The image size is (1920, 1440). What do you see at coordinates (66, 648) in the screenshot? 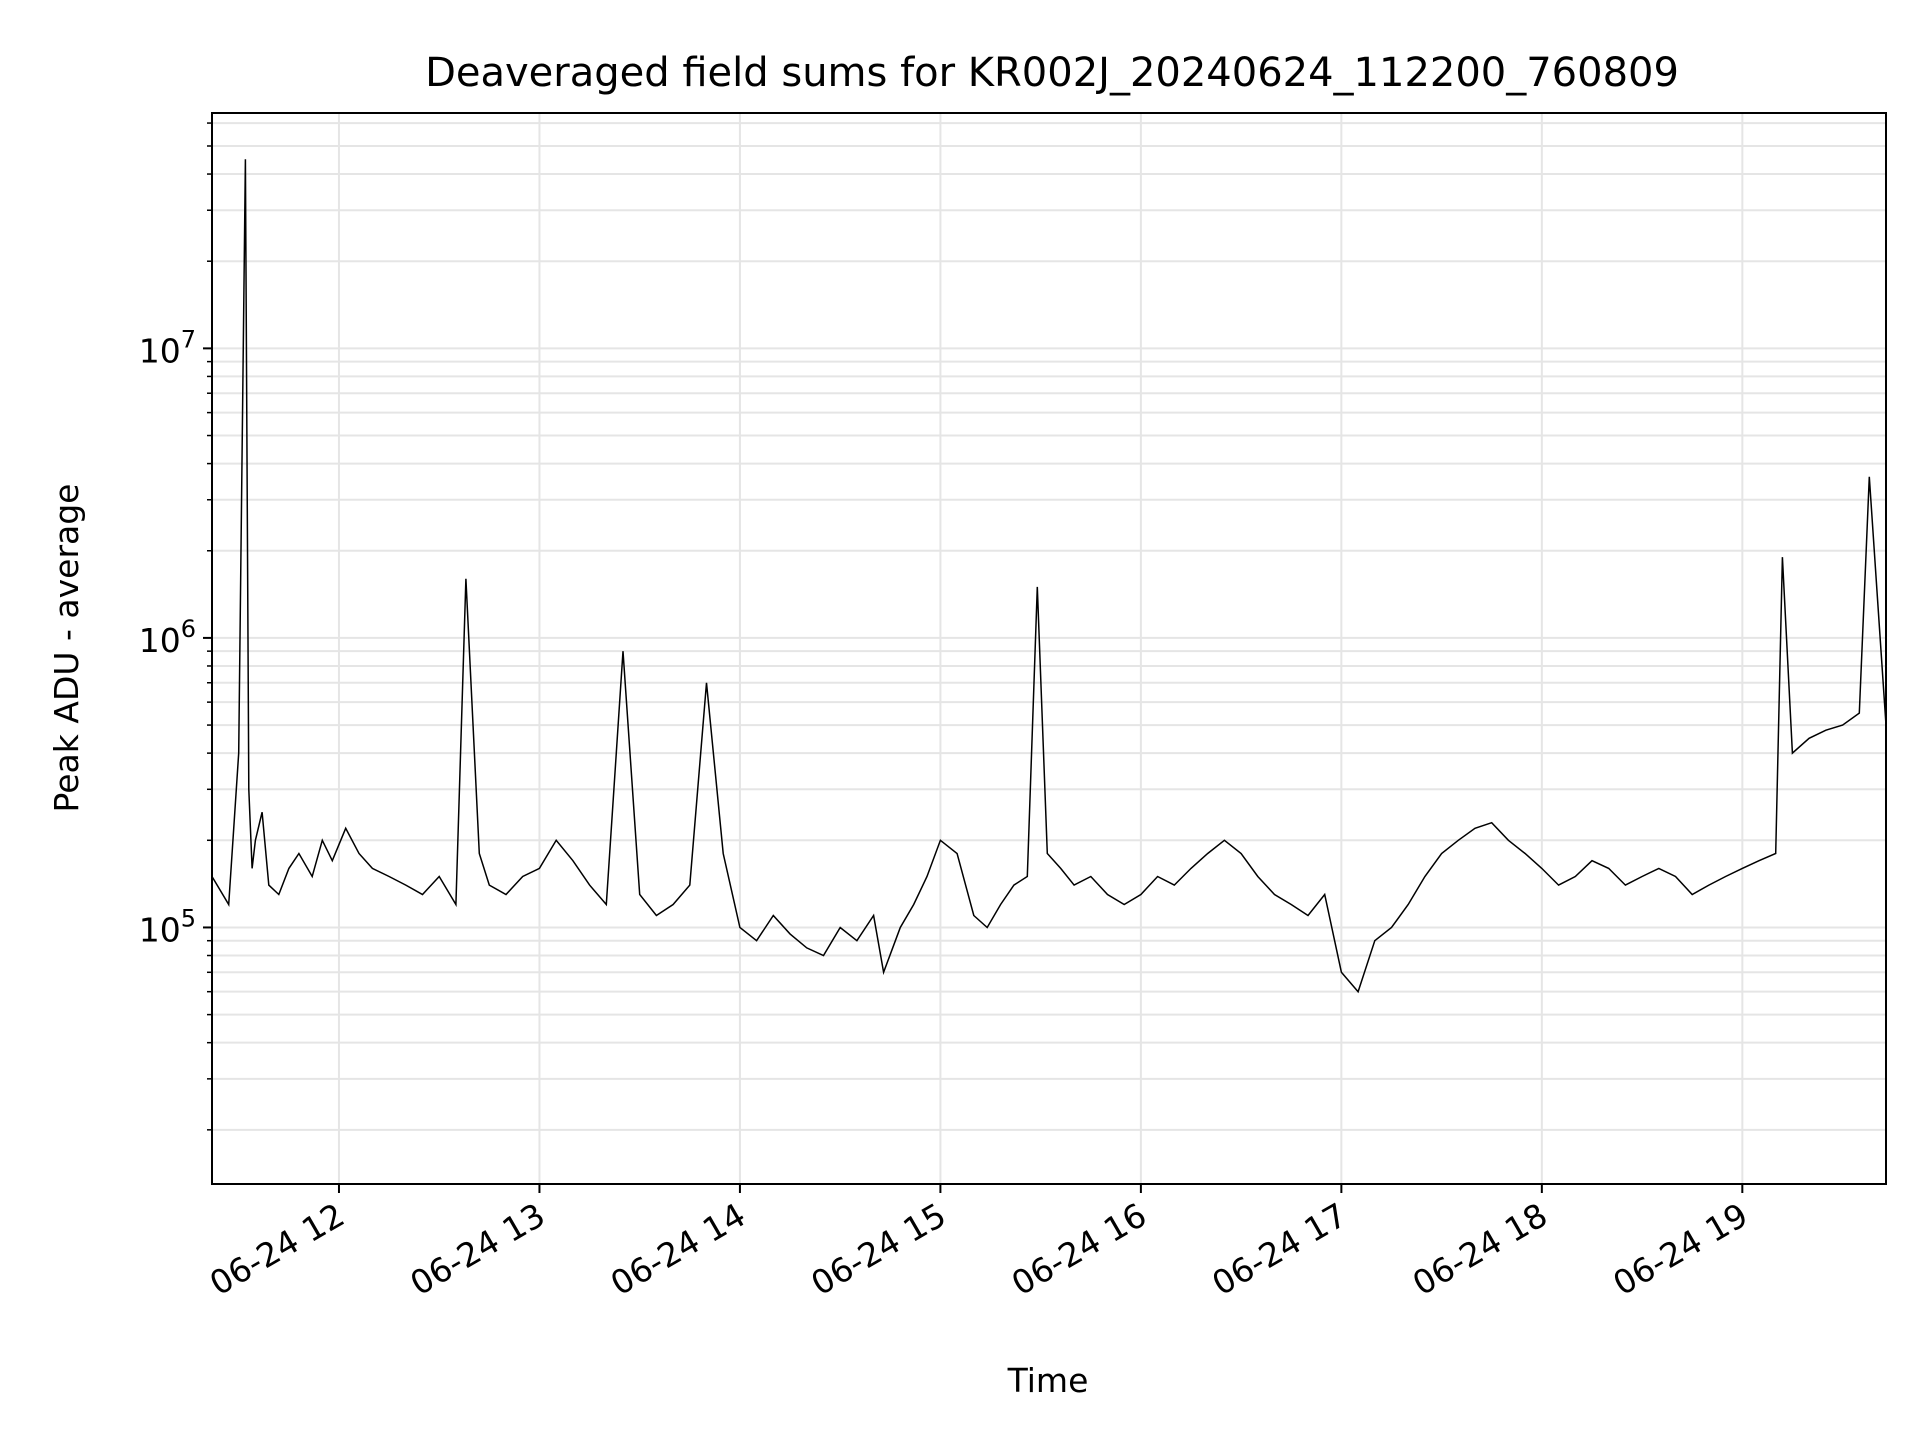
I see `y-axis-label: Peak ADU - average` at bounding box center [66, 648].